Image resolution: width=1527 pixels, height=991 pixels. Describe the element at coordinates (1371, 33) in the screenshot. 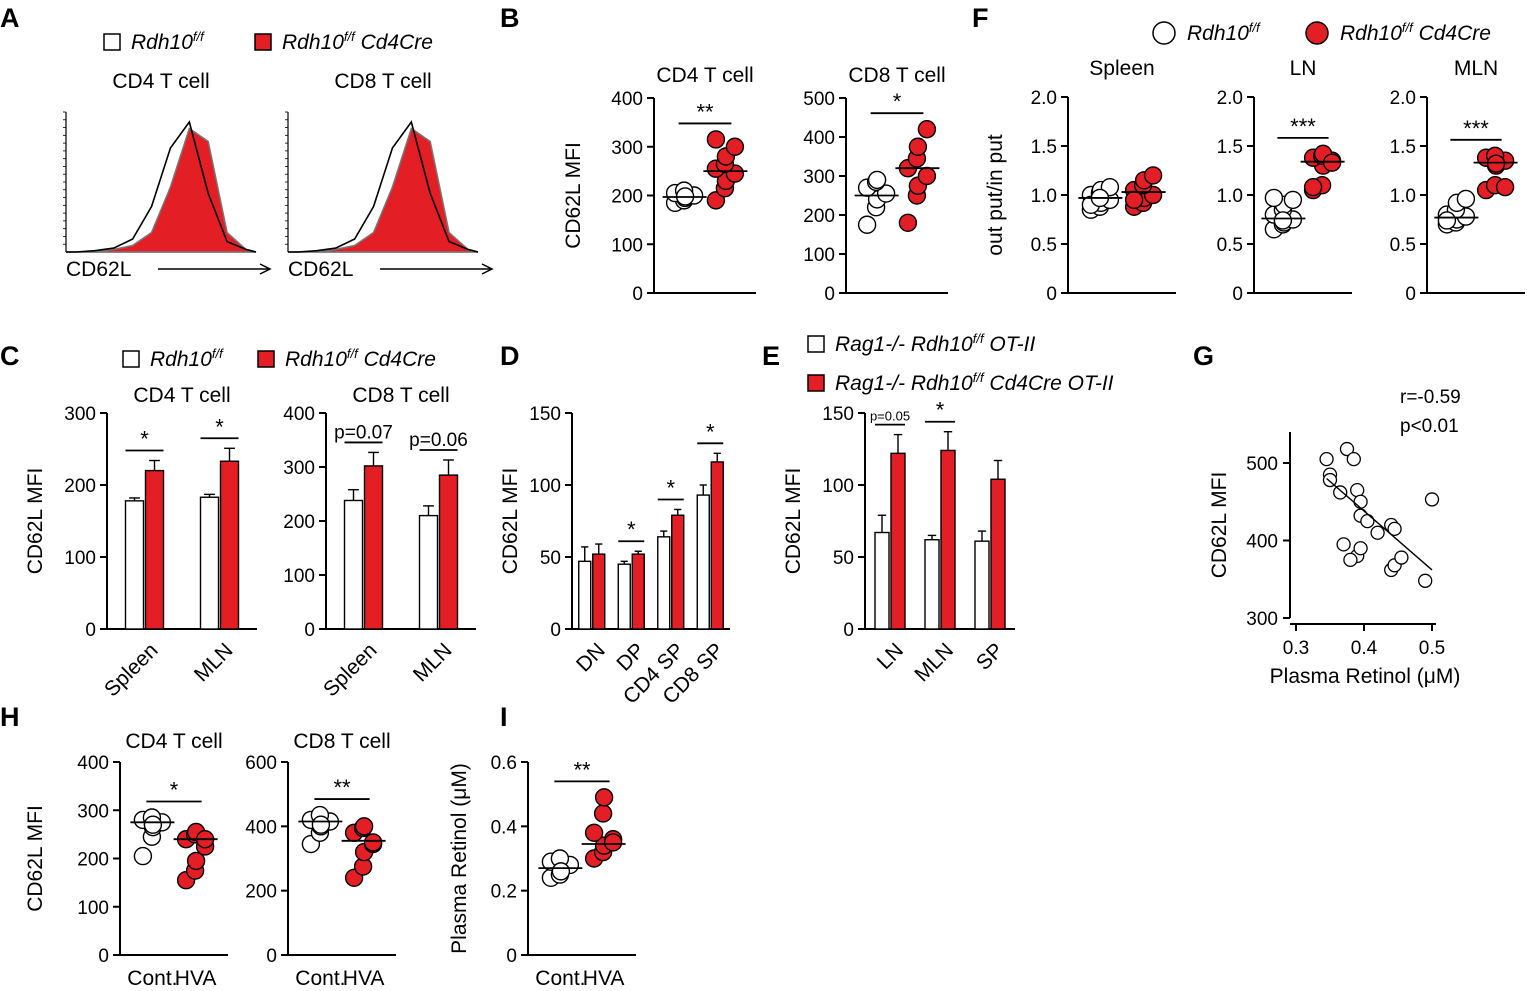

I see `legend-f-ko-label-part: Rdh10` at that location.